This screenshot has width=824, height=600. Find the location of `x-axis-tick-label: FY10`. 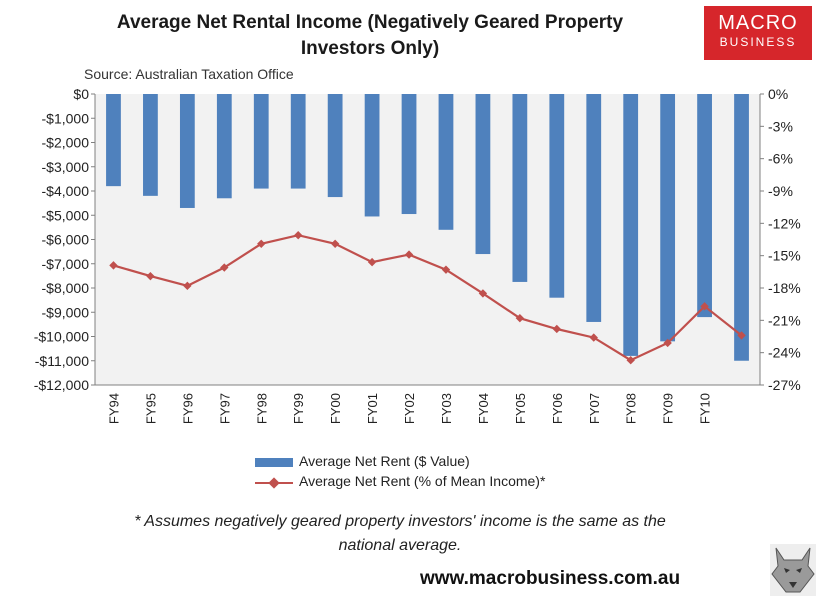

x-axis-tick-label: FY10 is located at coordinates (705, 408).